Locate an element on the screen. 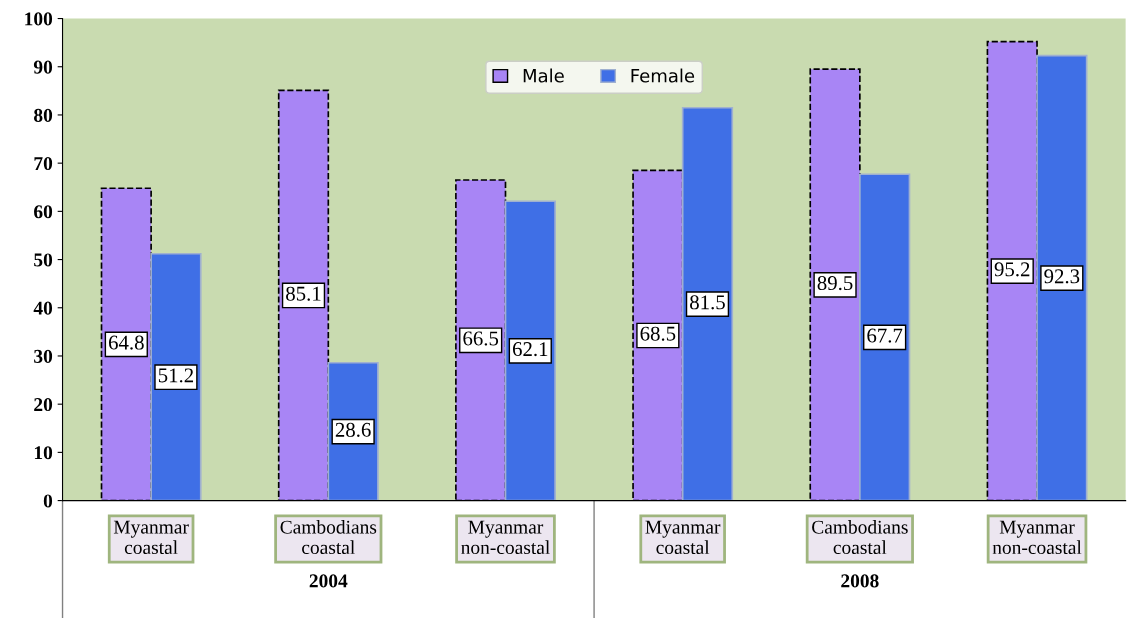  data-label: 64.8 is located at coordinates (126, 342).